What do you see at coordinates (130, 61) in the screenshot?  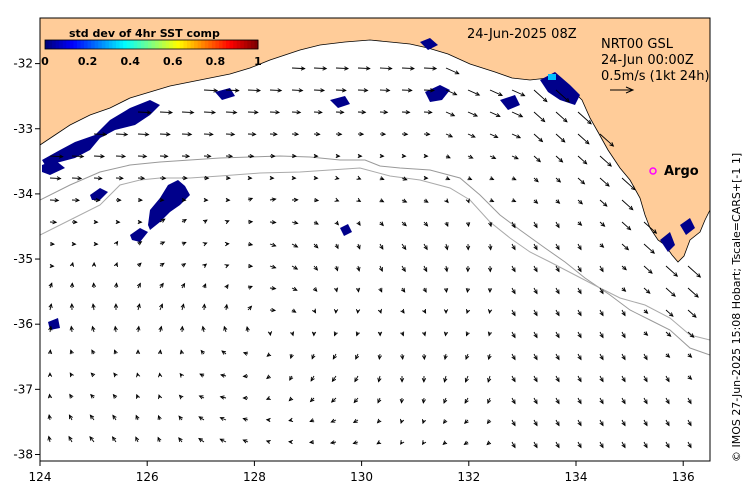 I see `colorbar-tick-label: 0.4` at bounding box center [130, 61].